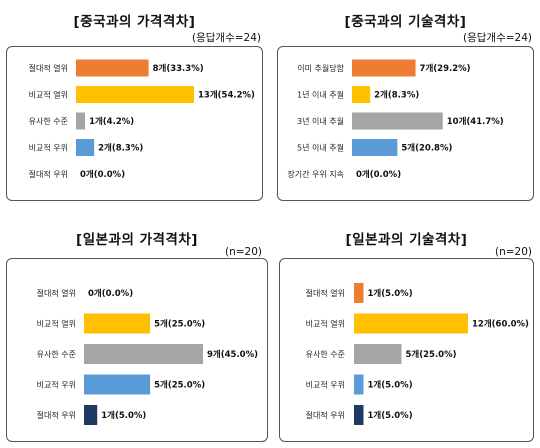 The width and height of the screenshot is (540, 448). Describe the element at coordinates (134, 22) in the screenshot. I see `chart-title: [중국과의 가격격차]` at that location.